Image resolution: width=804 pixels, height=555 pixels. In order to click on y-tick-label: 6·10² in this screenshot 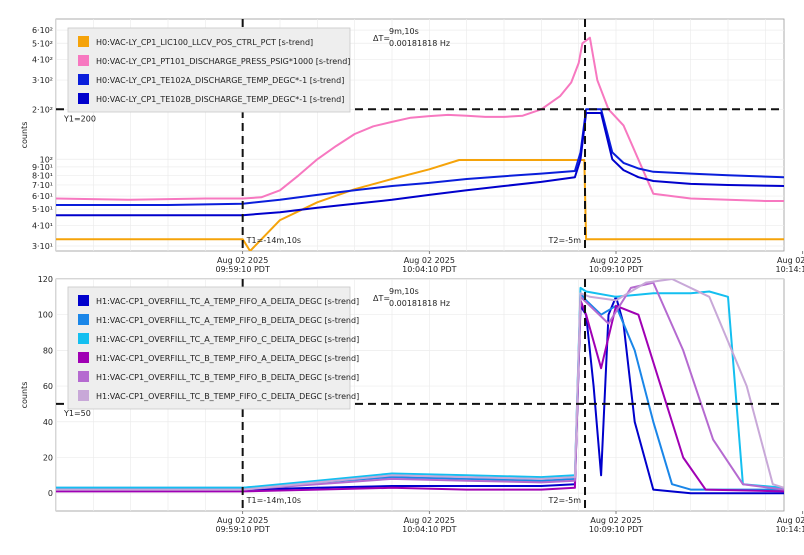, I will do `click(42, 30)`.